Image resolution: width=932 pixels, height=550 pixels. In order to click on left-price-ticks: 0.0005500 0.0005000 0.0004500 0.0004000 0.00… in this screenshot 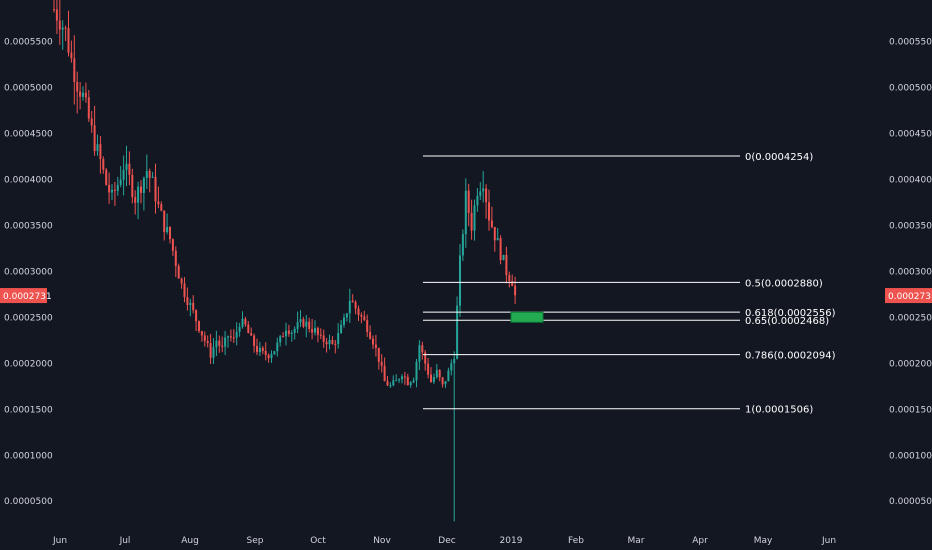, I will do `click(28, 272)`.